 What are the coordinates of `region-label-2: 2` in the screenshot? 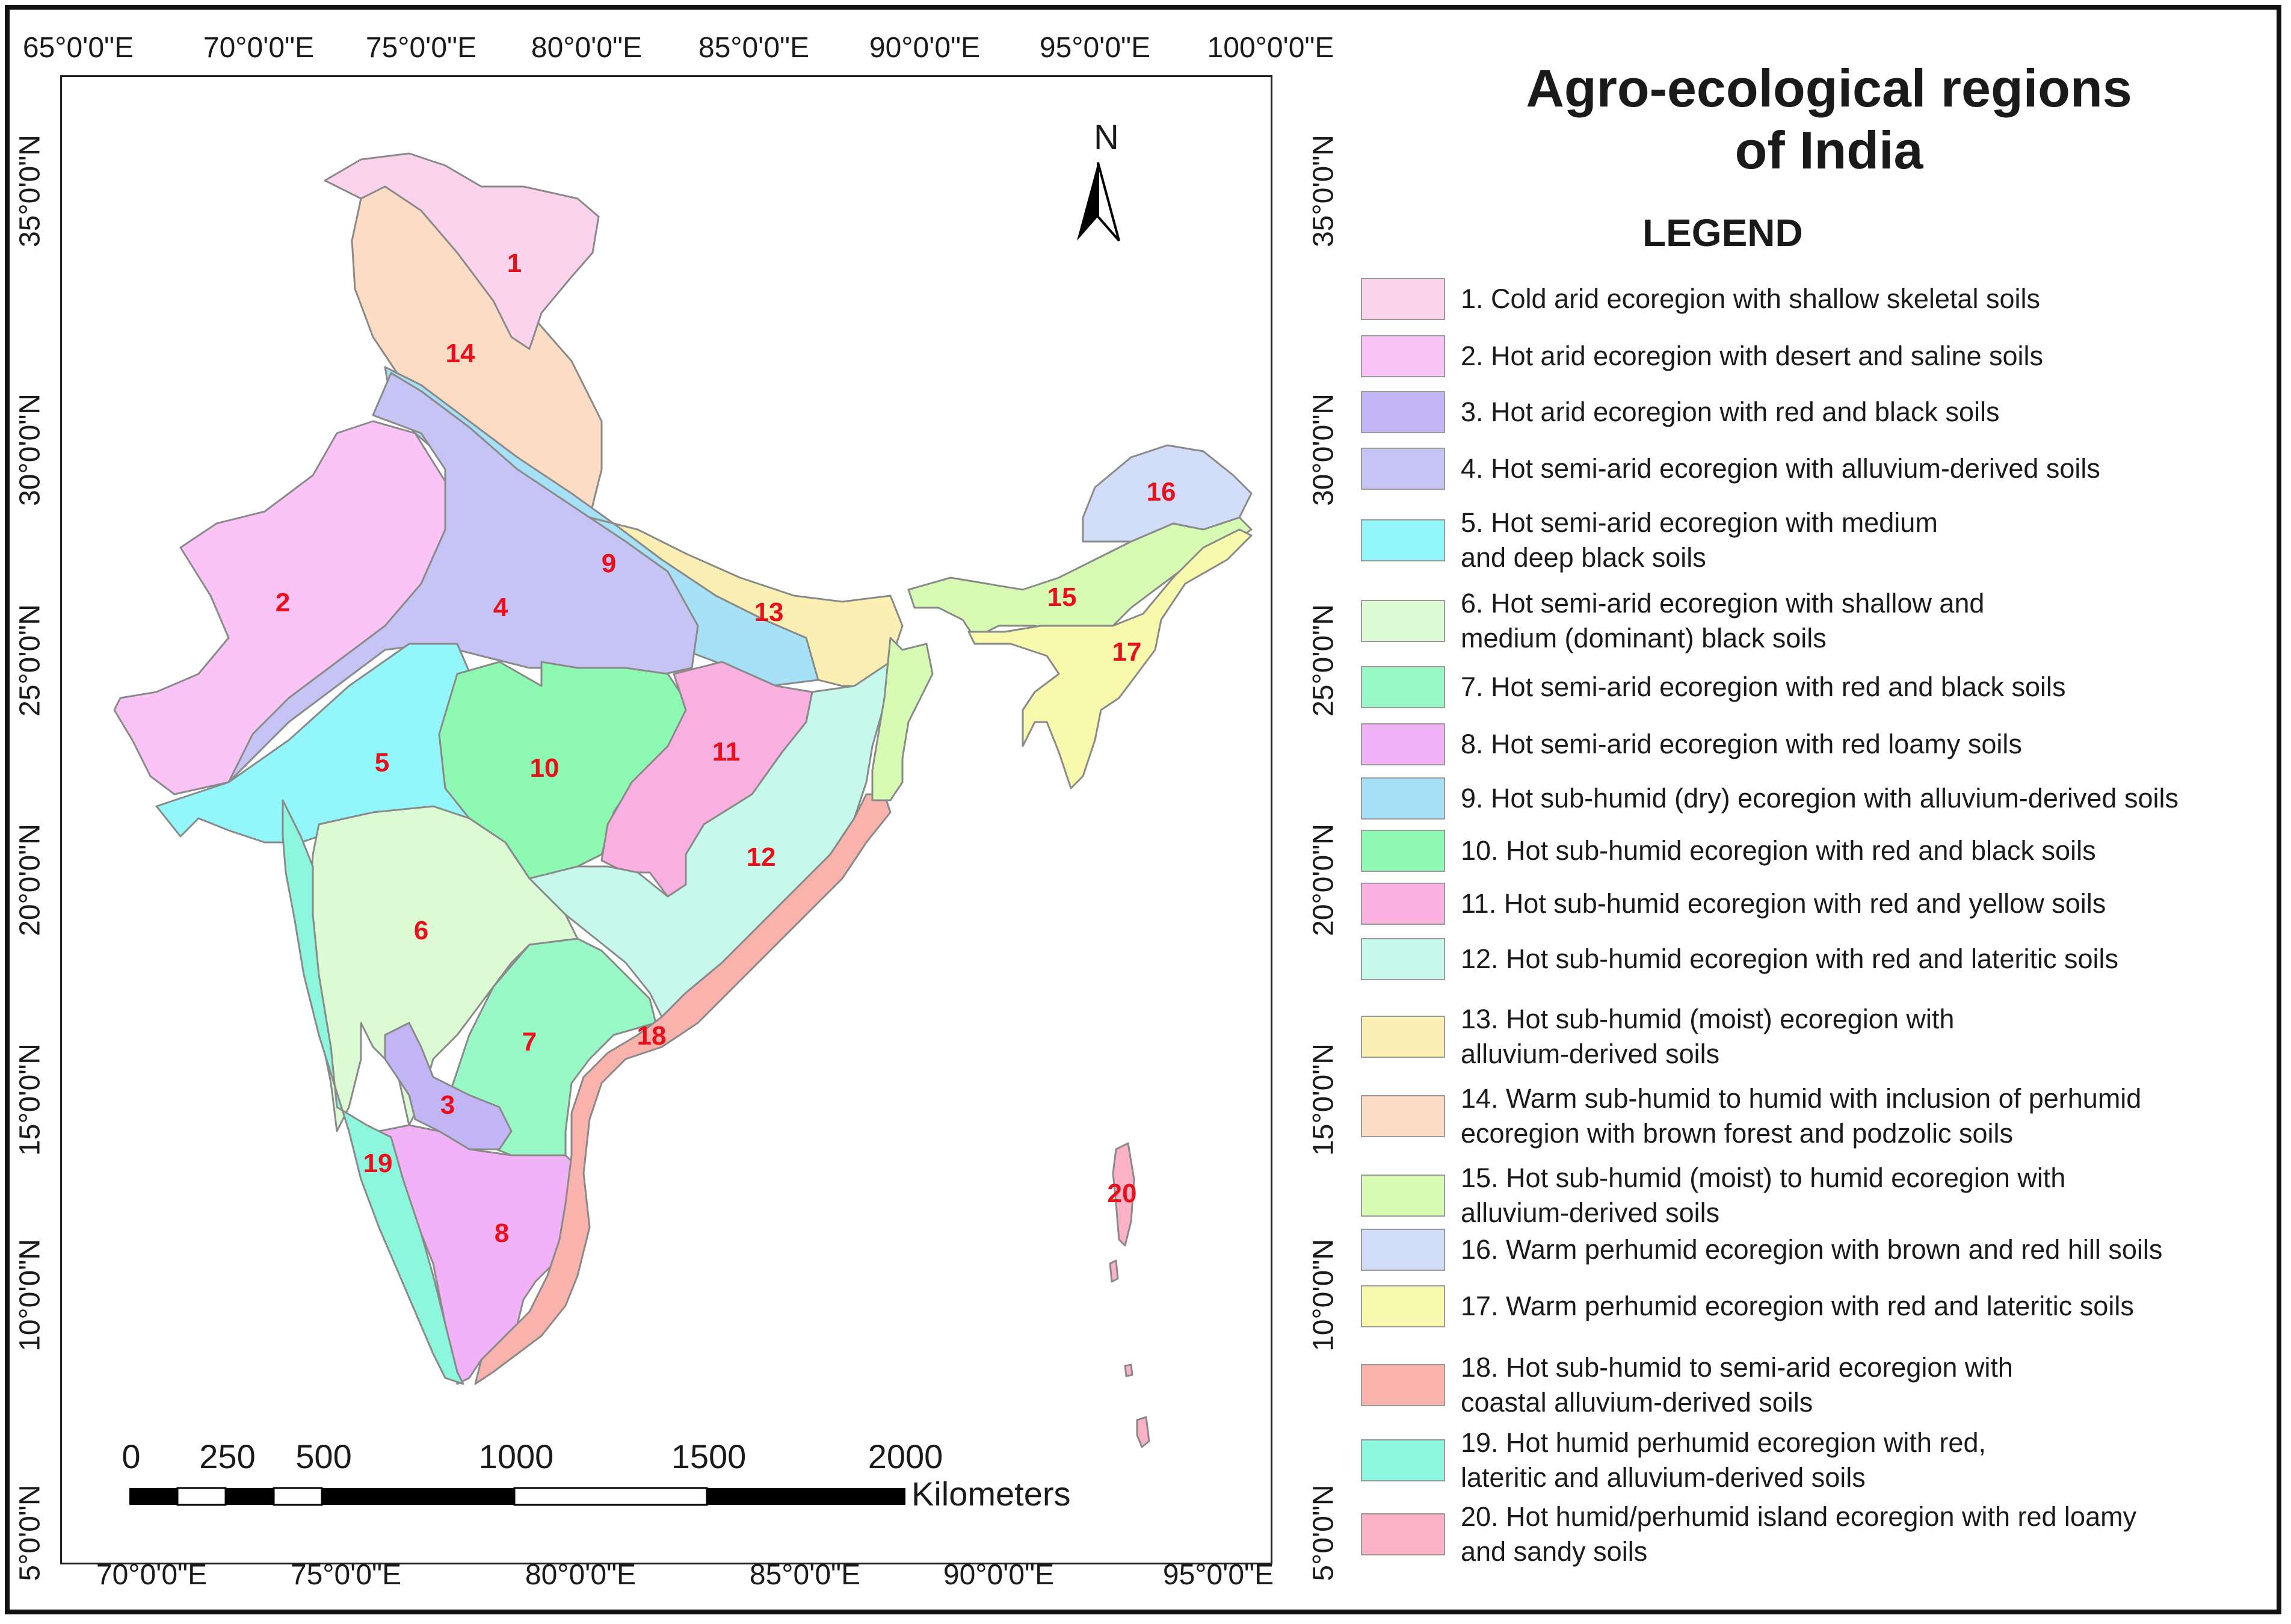 It's located at (283, 602).